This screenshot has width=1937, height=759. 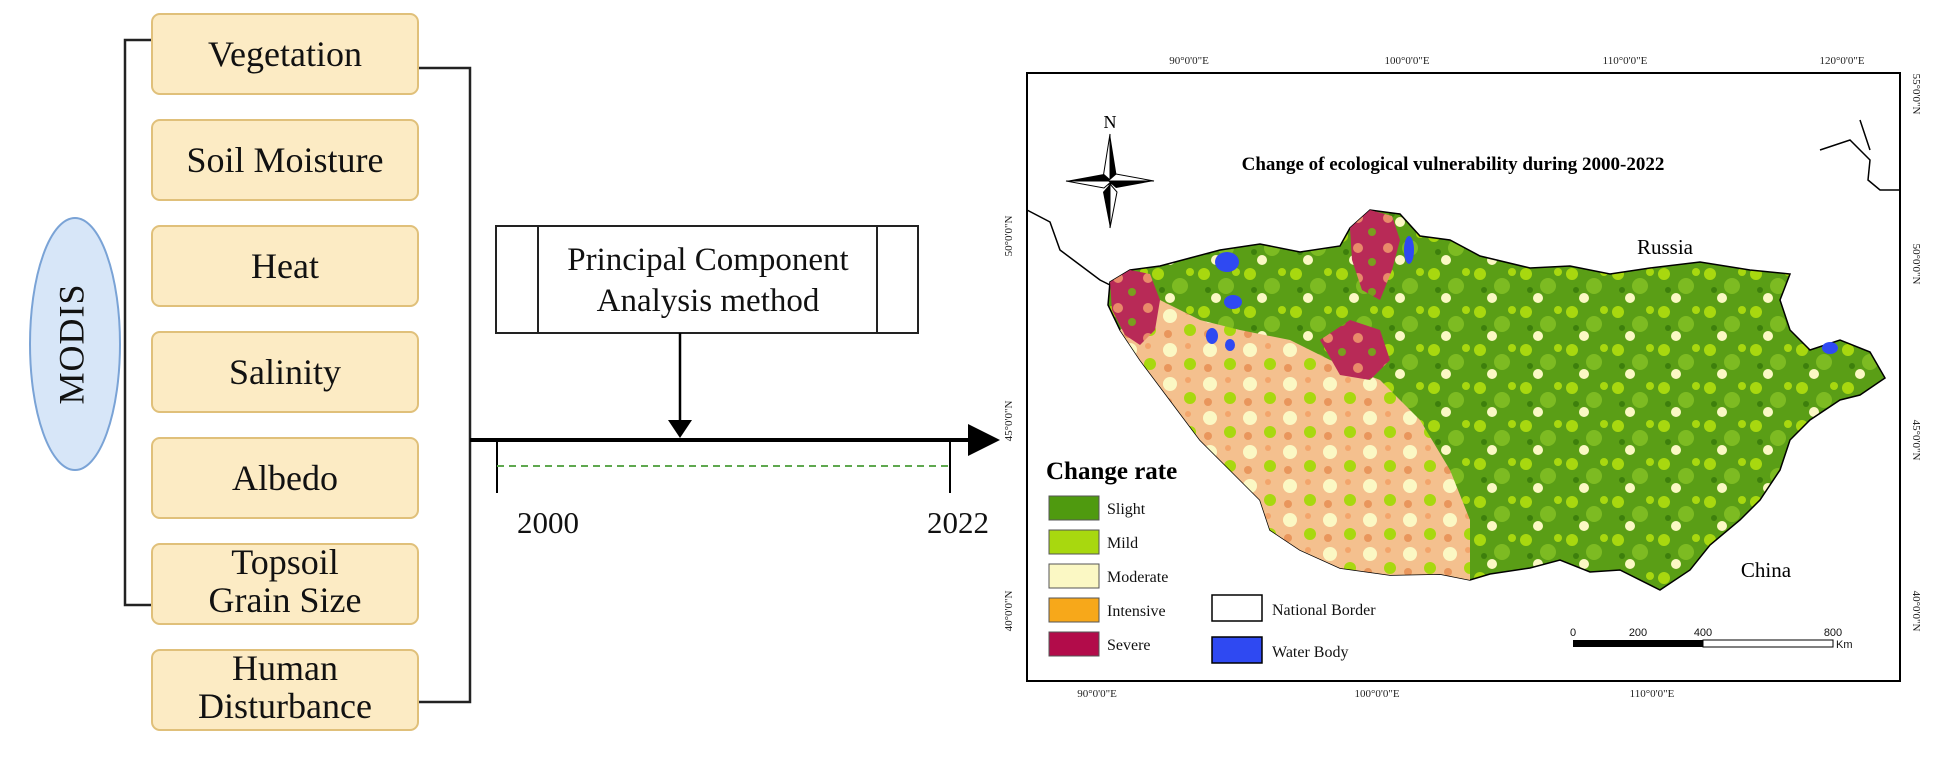 I want to click on pca-box-group: Principal Component Analysis method, so click(x=707, y=279).